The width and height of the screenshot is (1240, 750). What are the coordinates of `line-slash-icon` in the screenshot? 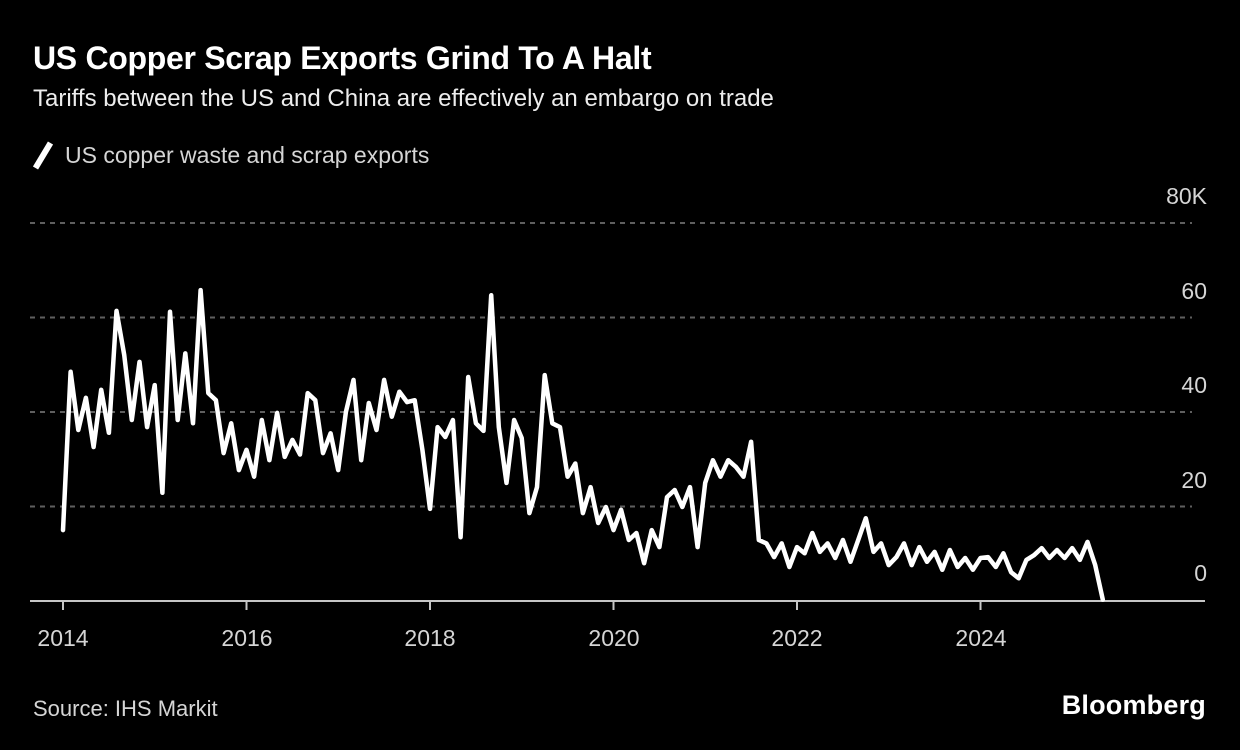 It's located at (43, 155).